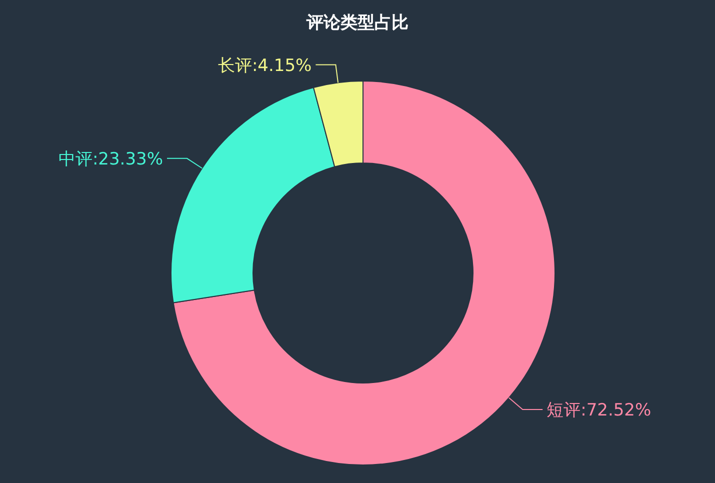  What do you see at coordinates (357, 23) in the screenshot?
I see `chart-title: 评论类型占比` at bounding box center [357, 23].